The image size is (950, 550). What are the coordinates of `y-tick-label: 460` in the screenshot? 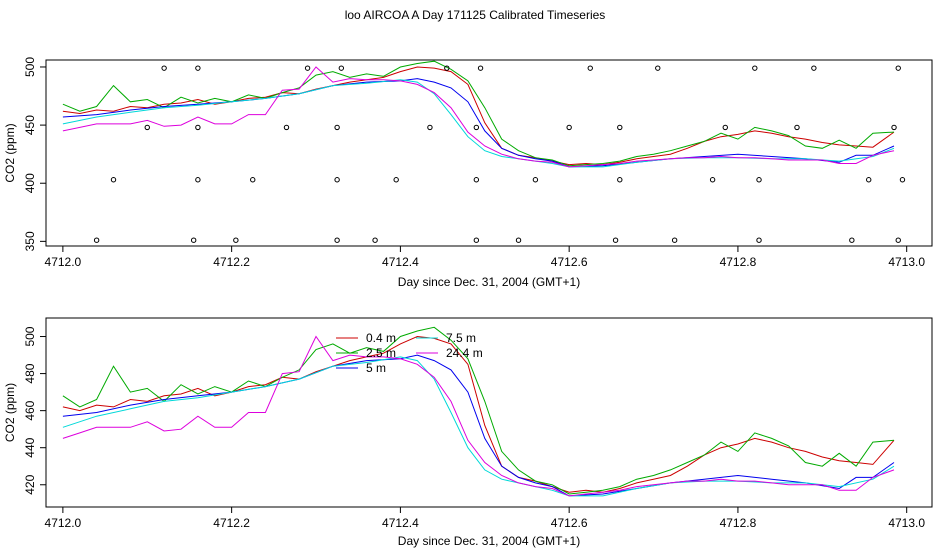 It's located at (30, 410).